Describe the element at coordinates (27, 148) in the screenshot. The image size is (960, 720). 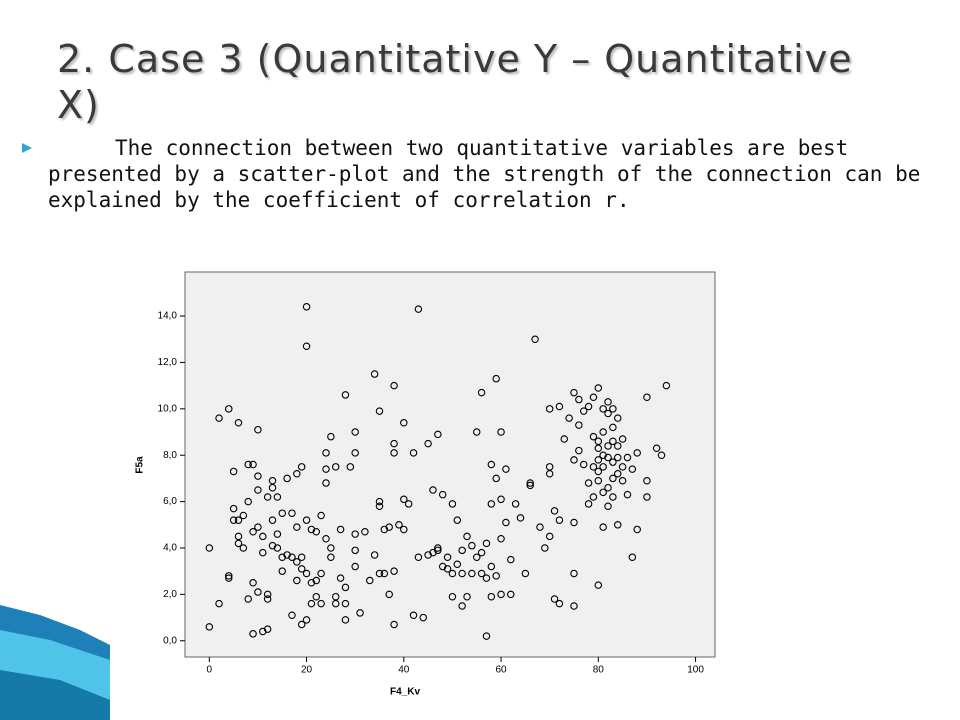
I see `bullet-icon` at that location.